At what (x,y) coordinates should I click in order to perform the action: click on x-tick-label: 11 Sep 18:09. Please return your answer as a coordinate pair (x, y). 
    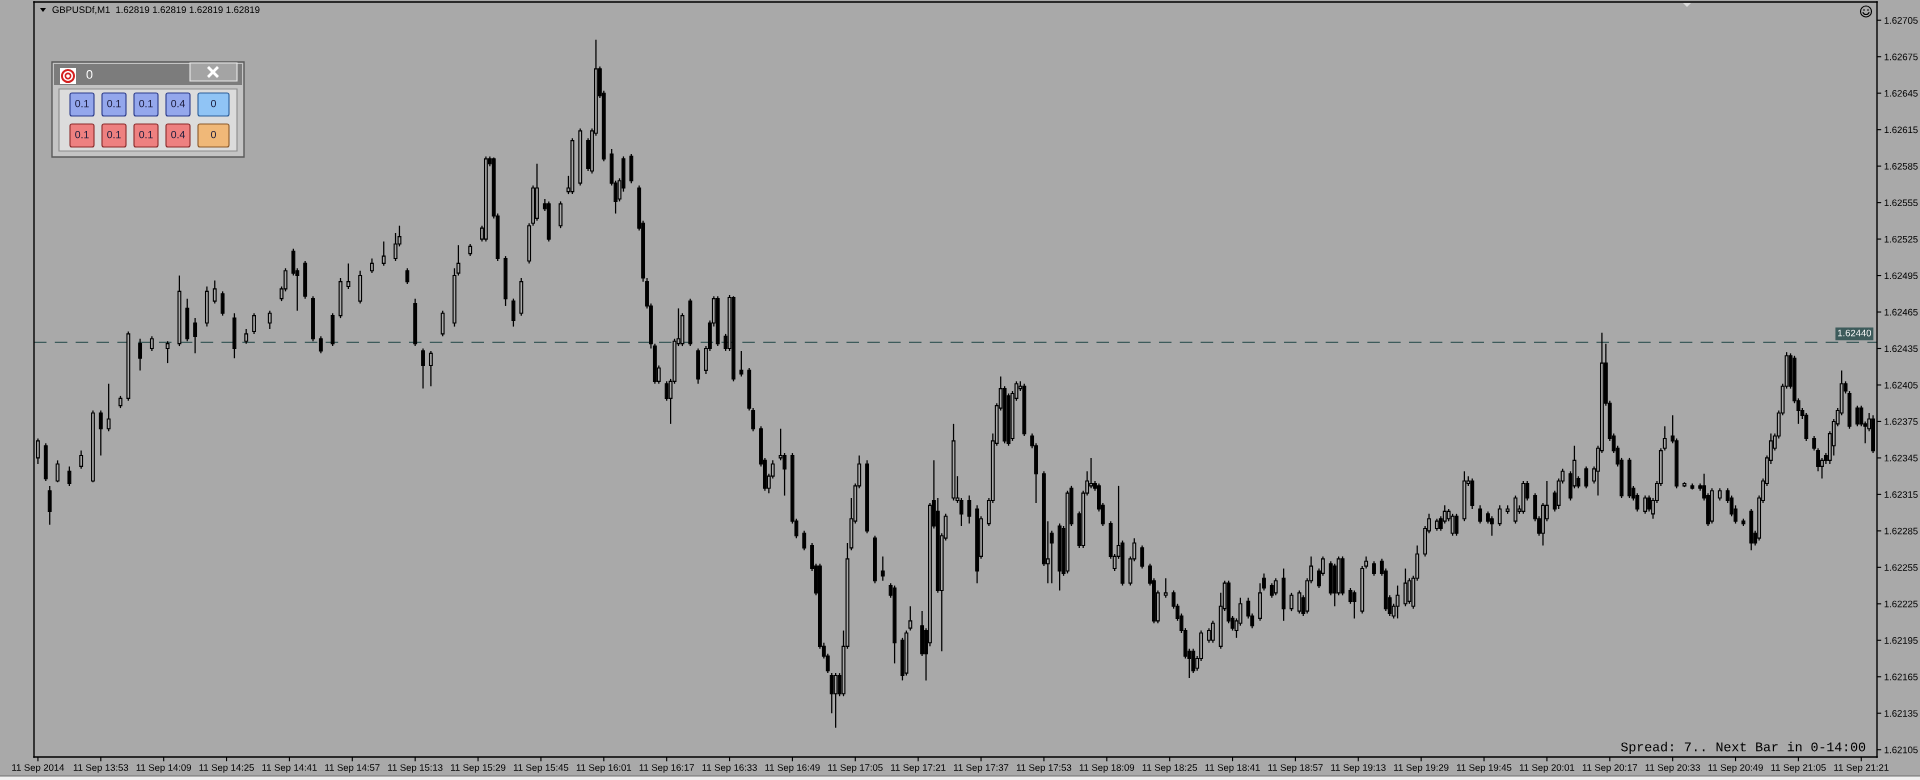
    Looking at the image, I should click on (1107, 768).